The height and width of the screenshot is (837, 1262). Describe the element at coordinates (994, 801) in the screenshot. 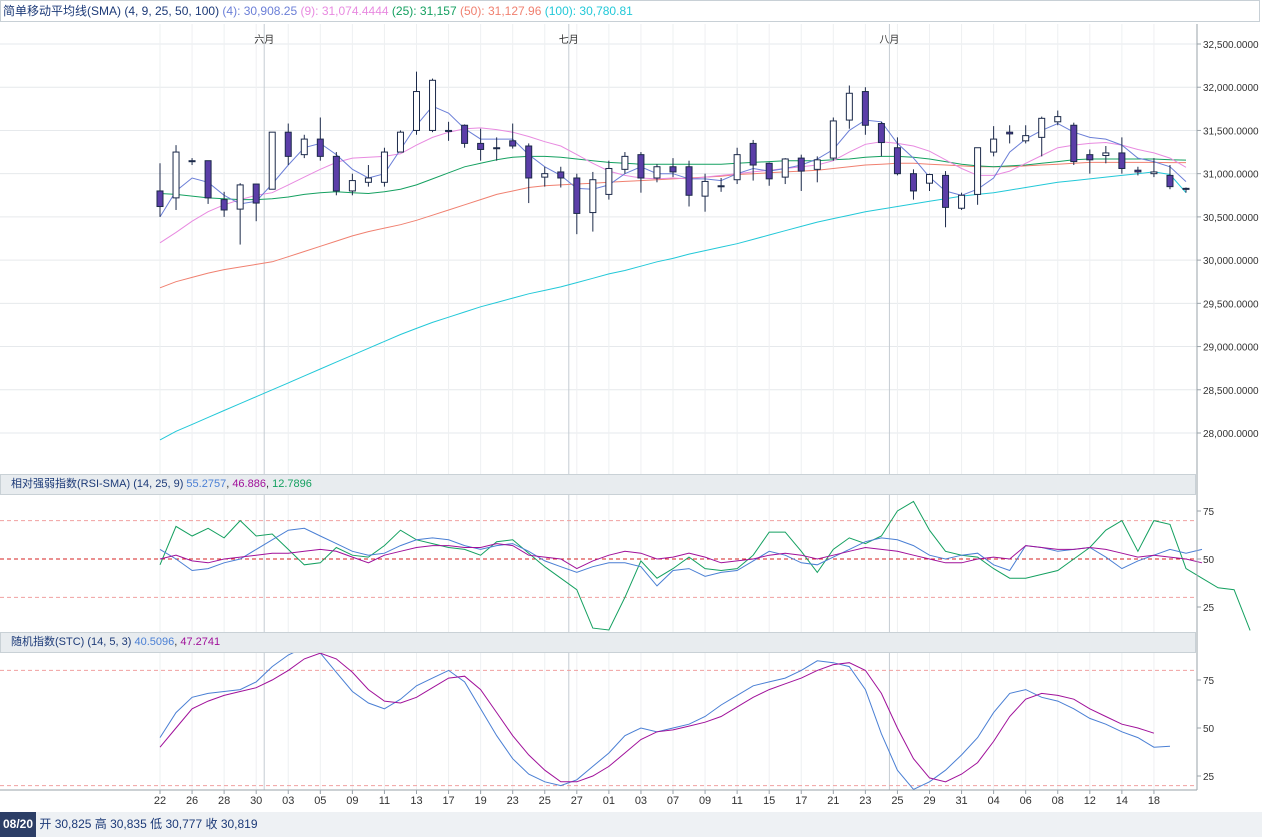

I see `x-tick-label: 04` at that location.